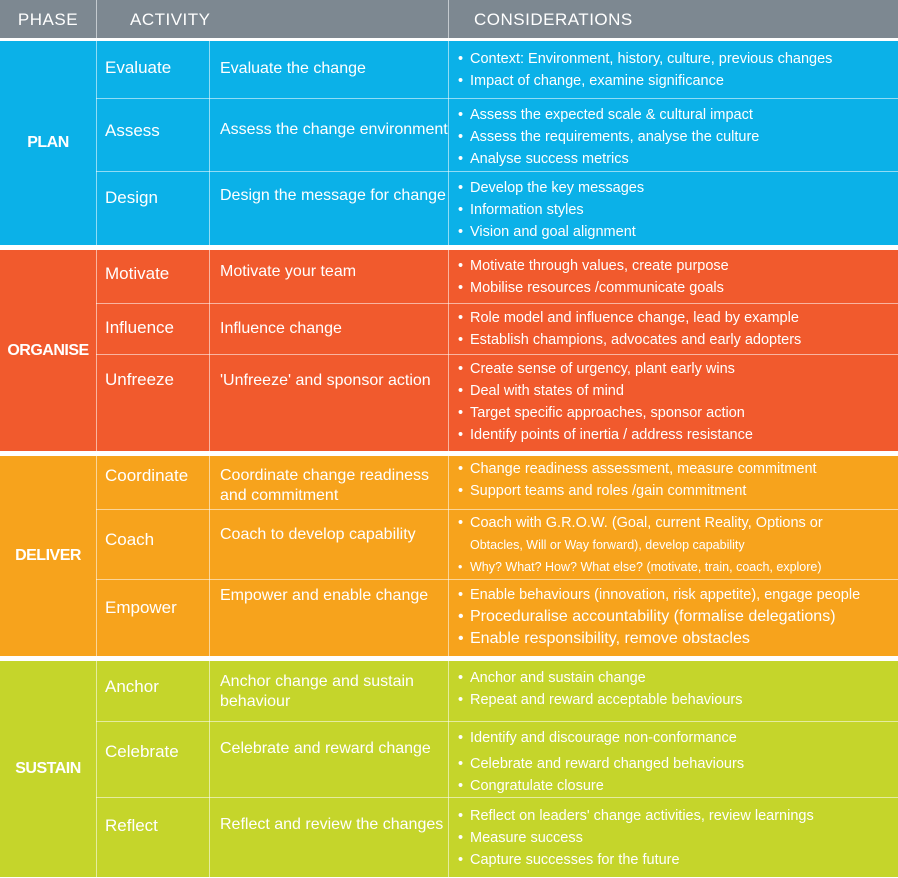  Describe the element at coordinates (48, 768) in the screenshot. I see `phase-name: SUSTAIN` at that location.